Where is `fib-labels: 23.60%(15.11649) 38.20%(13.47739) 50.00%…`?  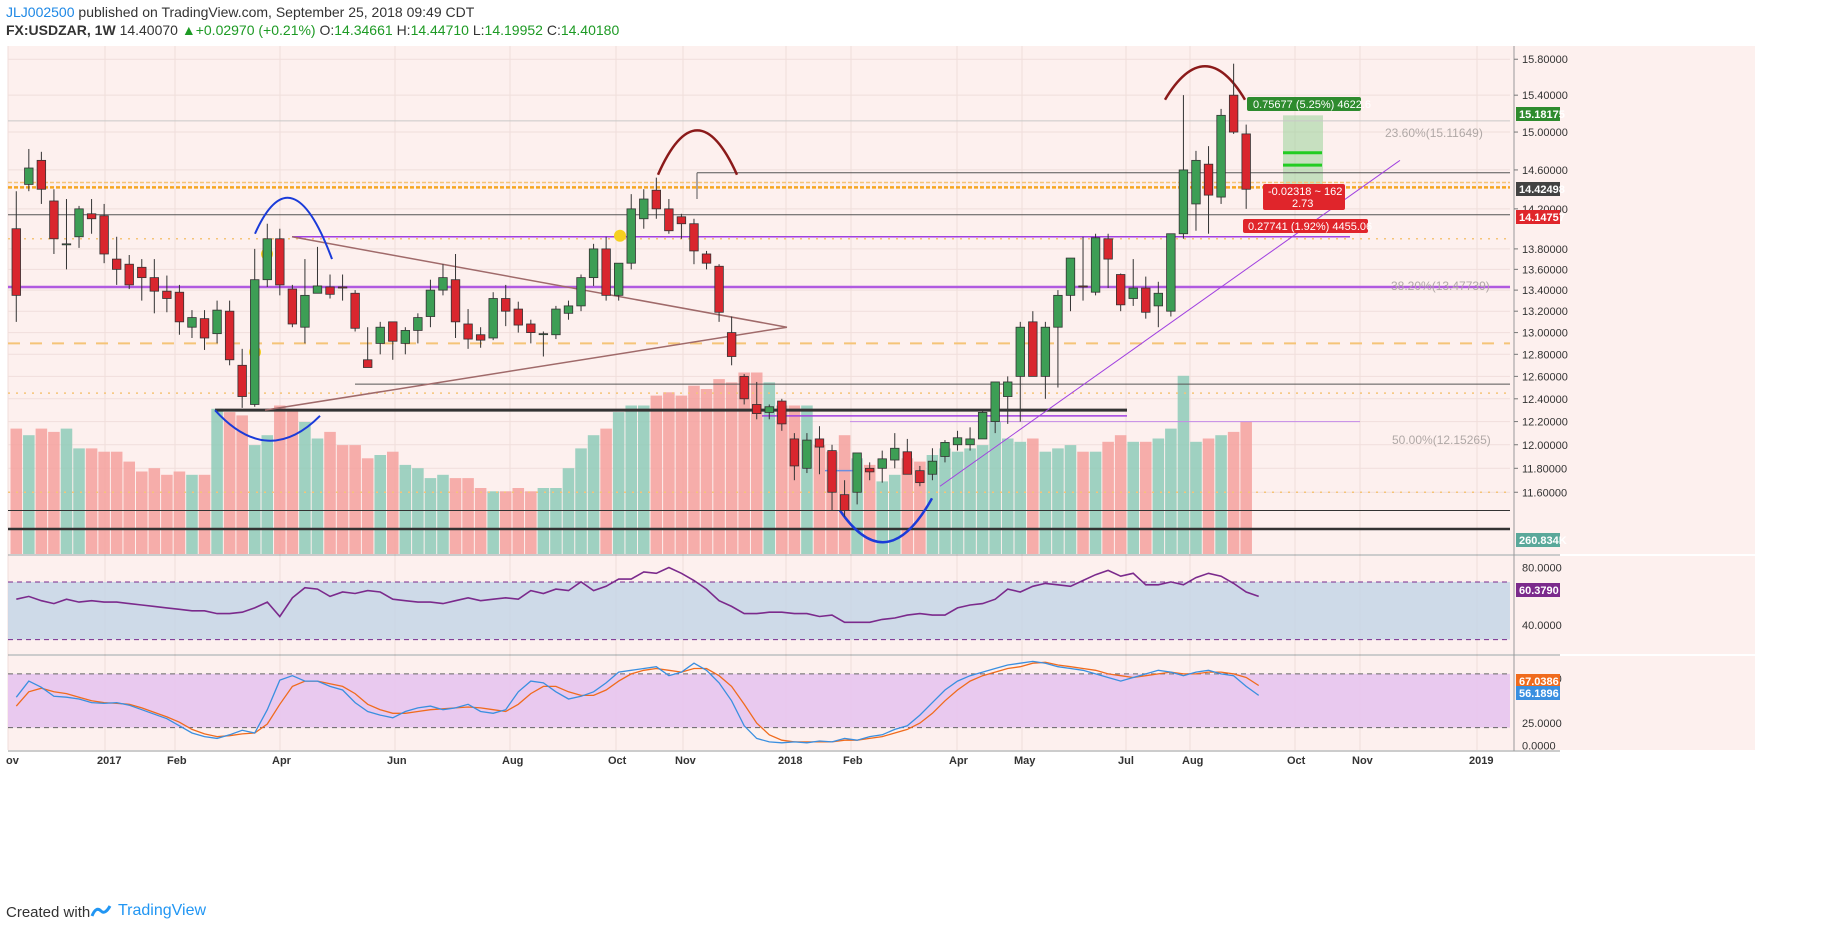
fib-labels: 23.60%(15.11649) 38.20%(13.47739) 50.00%… is located at coordinates (1438, 286).